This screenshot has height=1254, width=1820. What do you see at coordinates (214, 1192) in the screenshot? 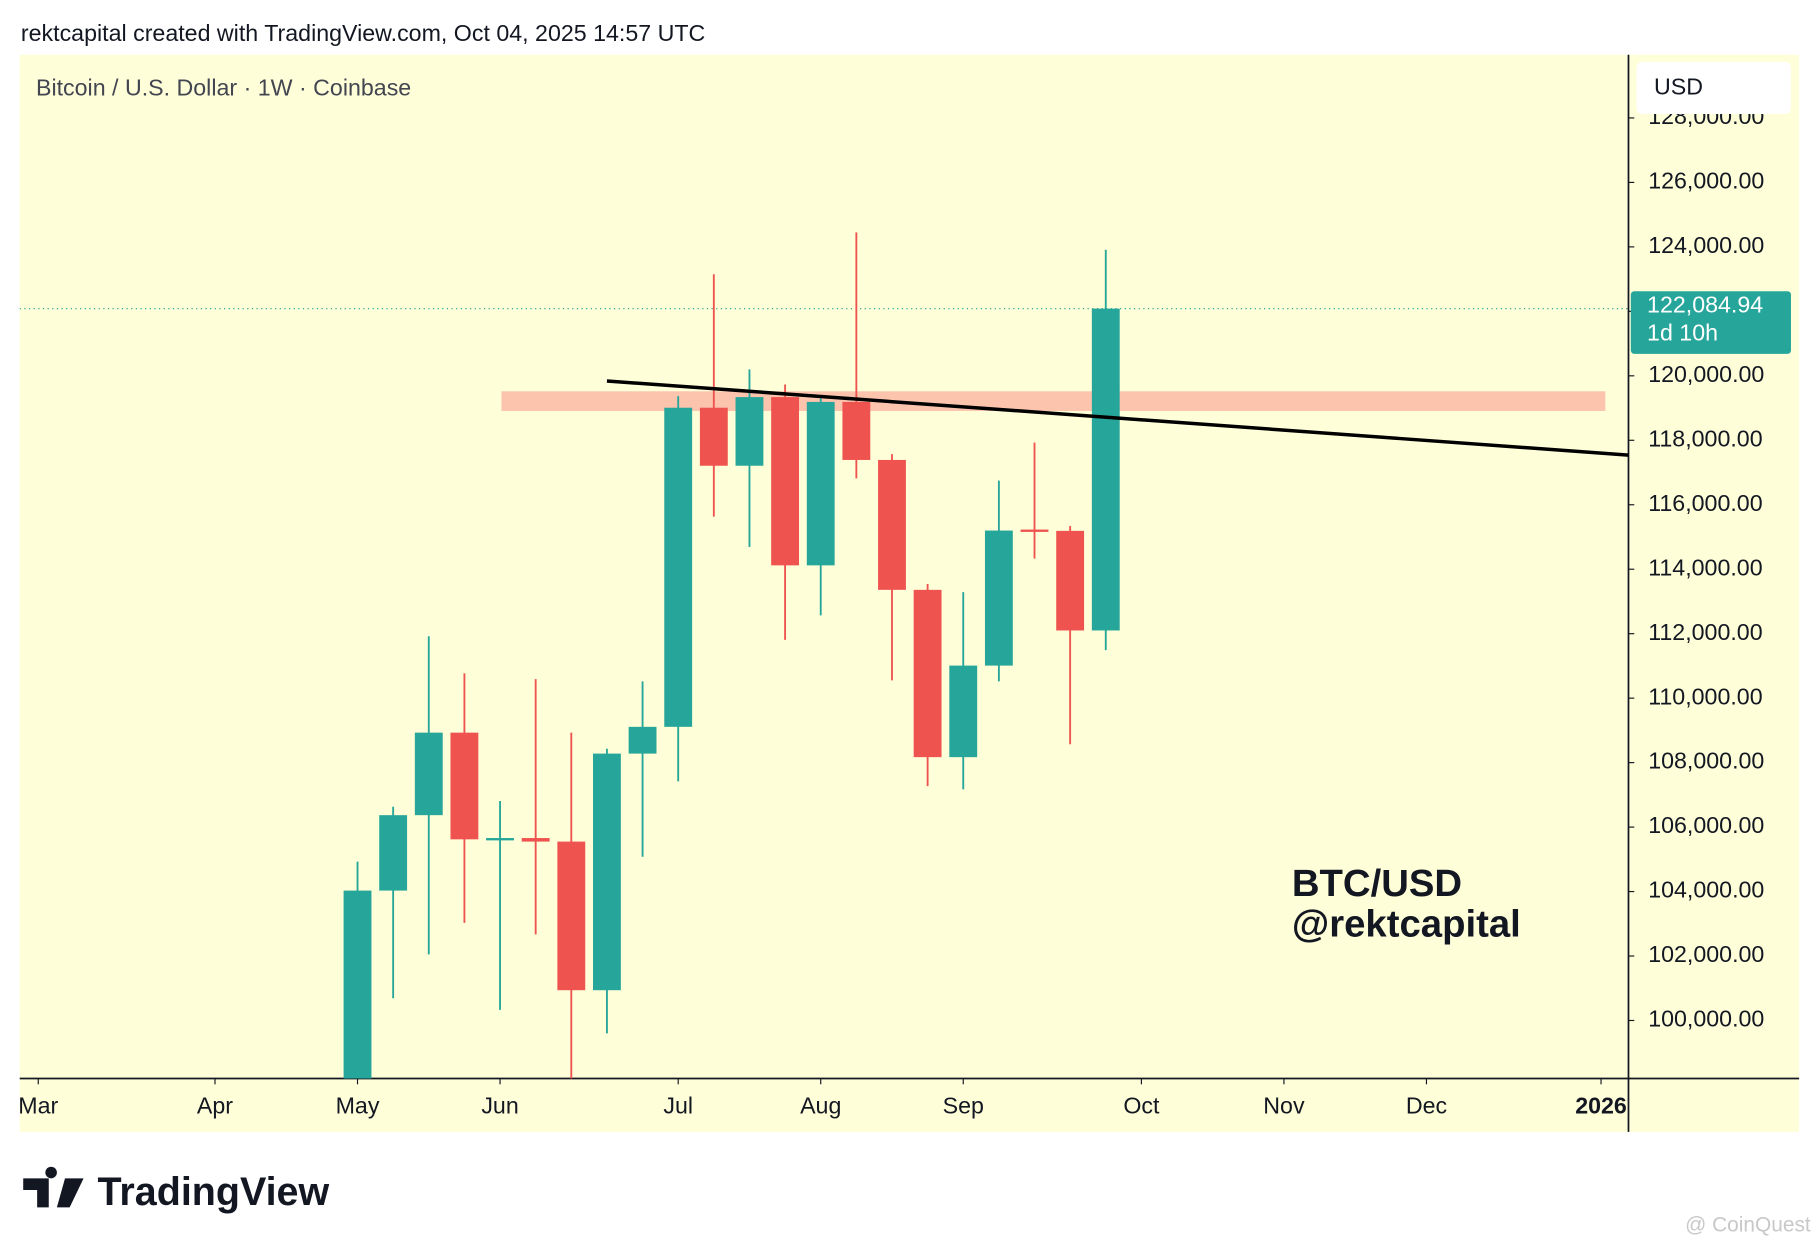
I see `footer-brand: TradingView` at bounding box center [214, 1192].